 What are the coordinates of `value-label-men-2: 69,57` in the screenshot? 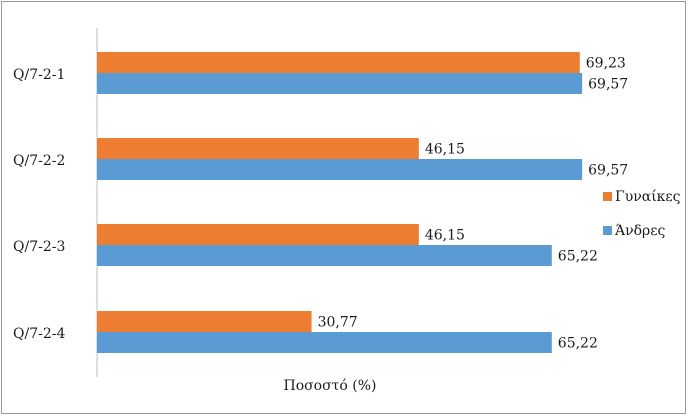 It's located at (608, 171).